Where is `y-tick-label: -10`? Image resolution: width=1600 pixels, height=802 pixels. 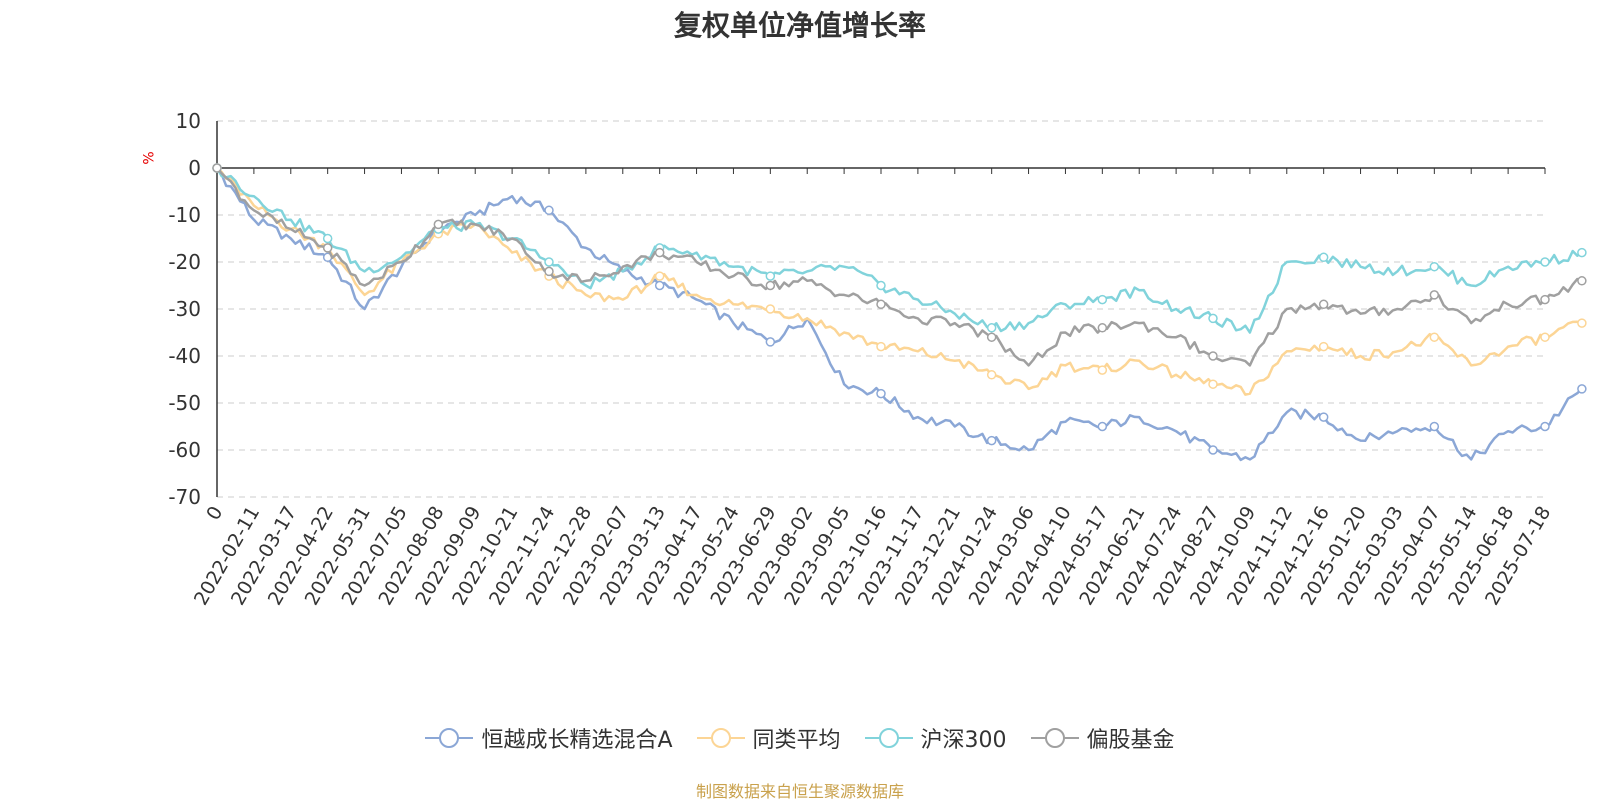 y-tick-label: -10 is located at coordinates (184, 215).